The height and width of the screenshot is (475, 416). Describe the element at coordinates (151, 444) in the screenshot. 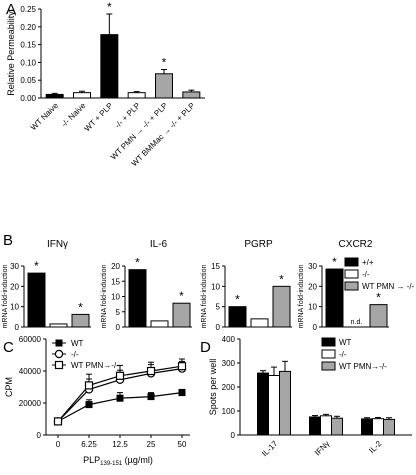

I see `x-tick-label: 25` at that location.